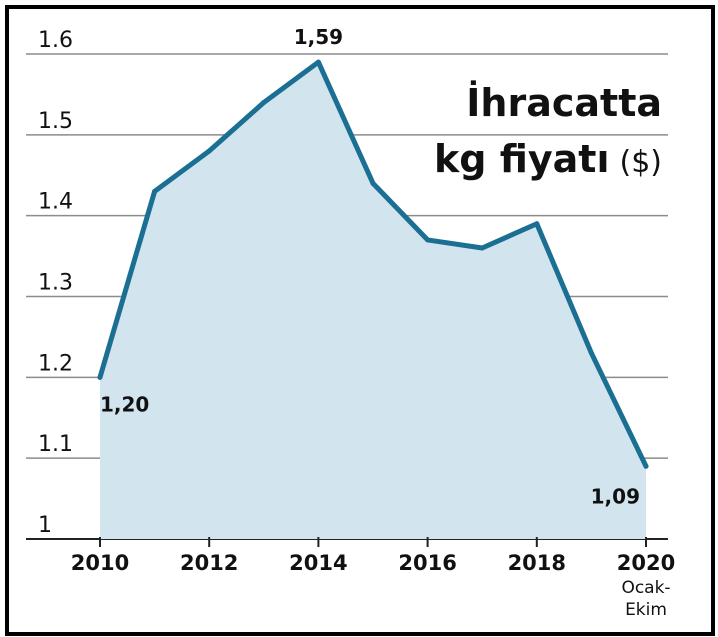  What do you see at coordinates (318, 37) in the screenshot?
I see `data-label-2014: 1,59` at bounding box center [318, 37].